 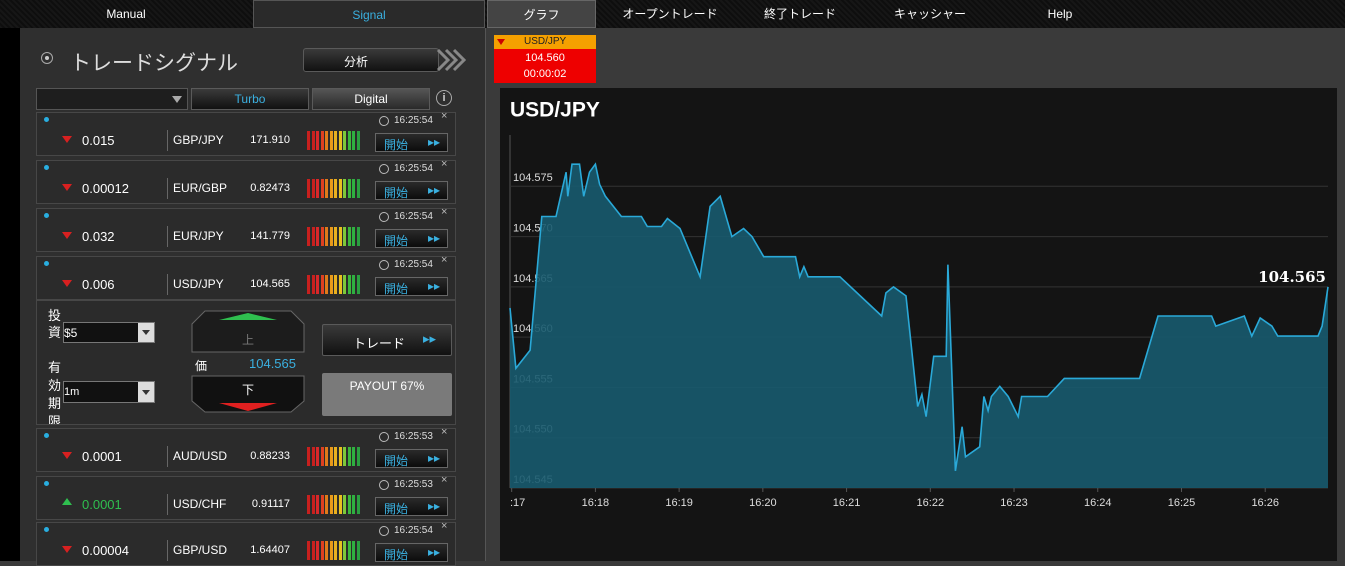 I want to click on down-button, so click(x=248, y=394).